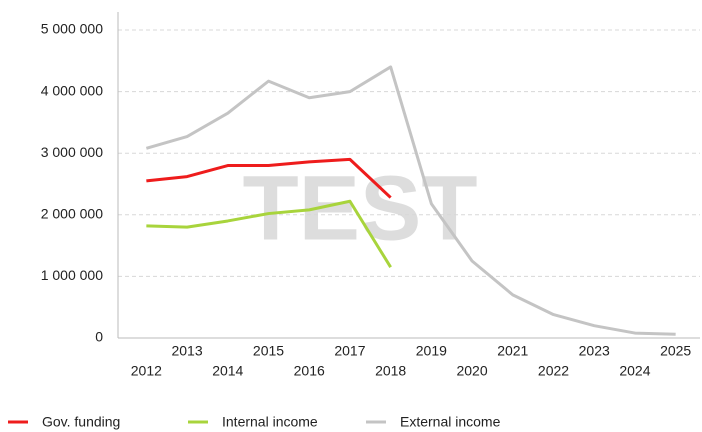  I want to click on y-tick-label: 5 000 000, so click(72, 29).